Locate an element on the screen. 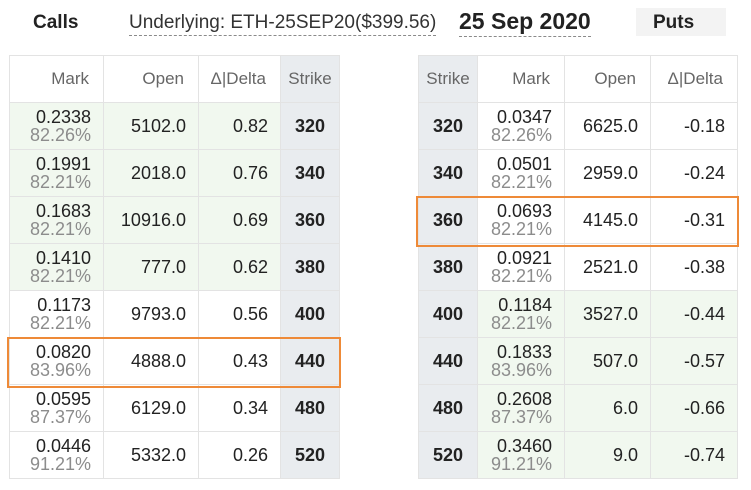 The height and width of the screenshot is (490, 751). calls-mark-cell: 0.0446 91.21% is located at coordinates (56, 455).